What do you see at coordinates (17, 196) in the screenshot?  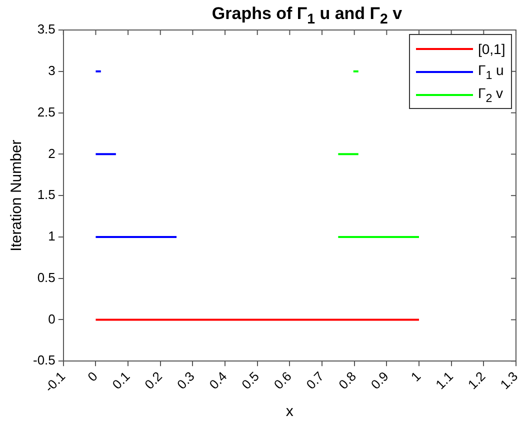 I see `y-axis-title: Iteration Number` at bounding box center [17, 196].